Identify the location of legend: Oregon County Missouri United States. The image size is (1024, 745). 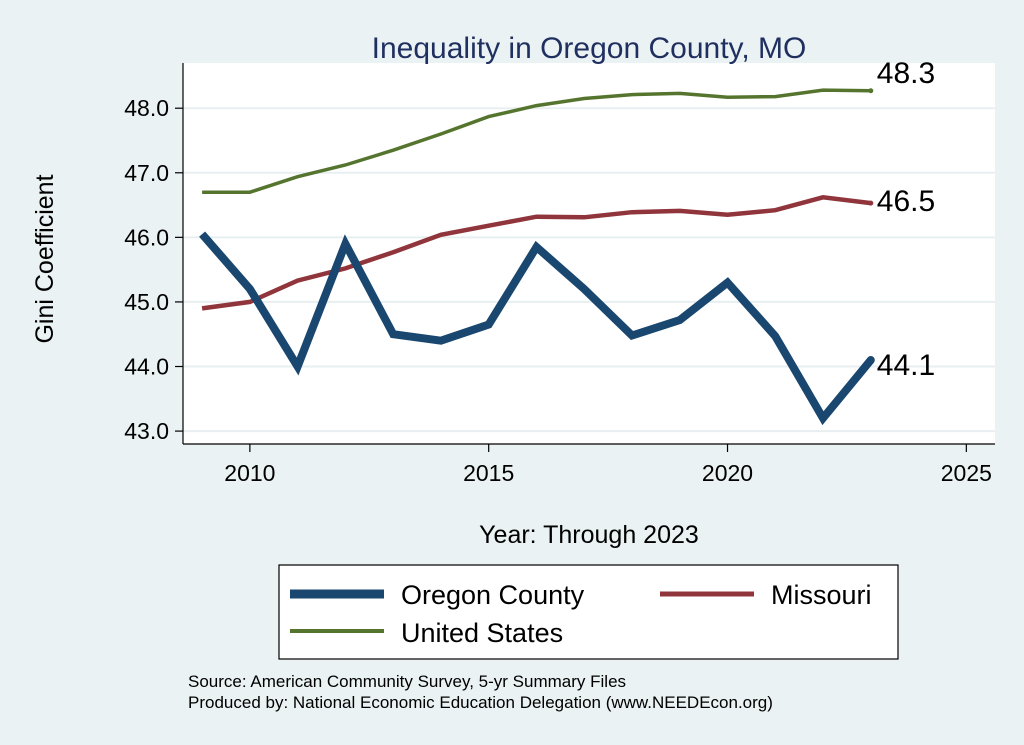
(588, 612).